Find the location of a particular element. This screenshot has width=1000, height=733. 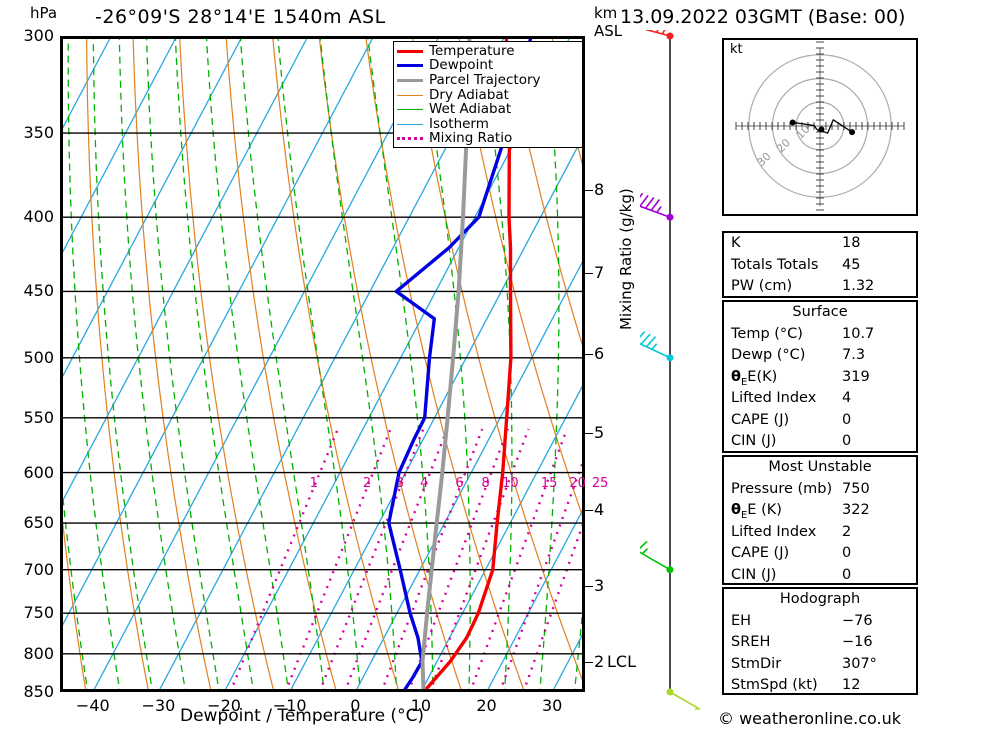

lcl-label: LCL is located at coordinates (621, 661).